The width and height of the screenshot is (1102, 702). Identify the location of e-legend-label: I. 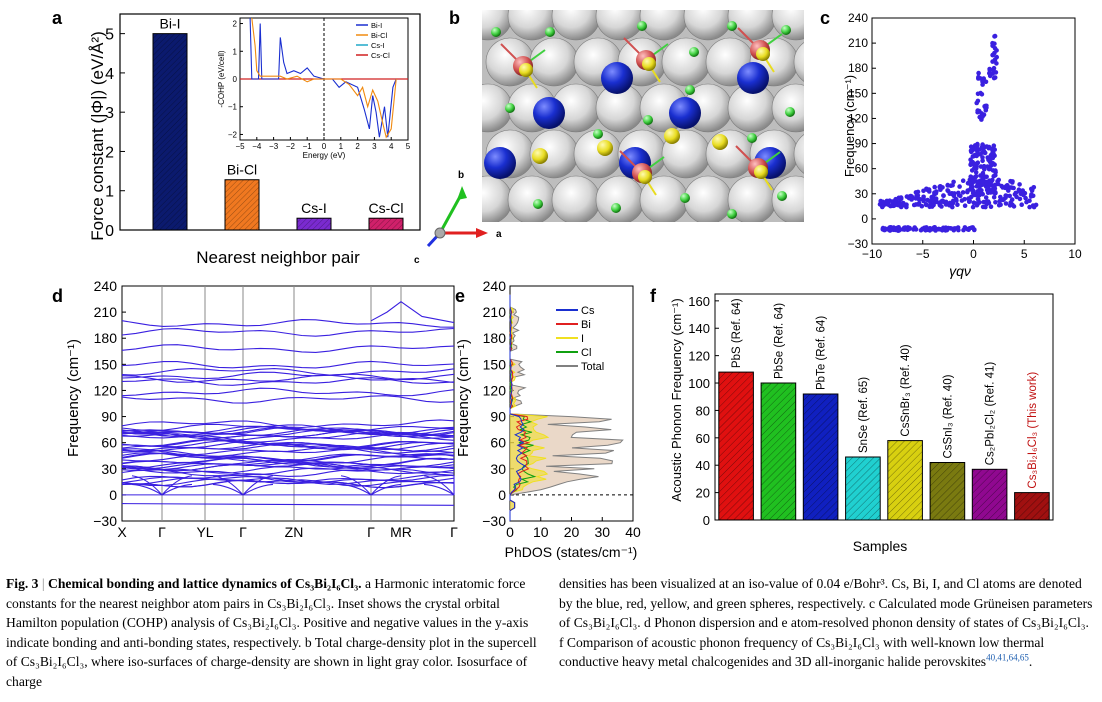
(582, 339).